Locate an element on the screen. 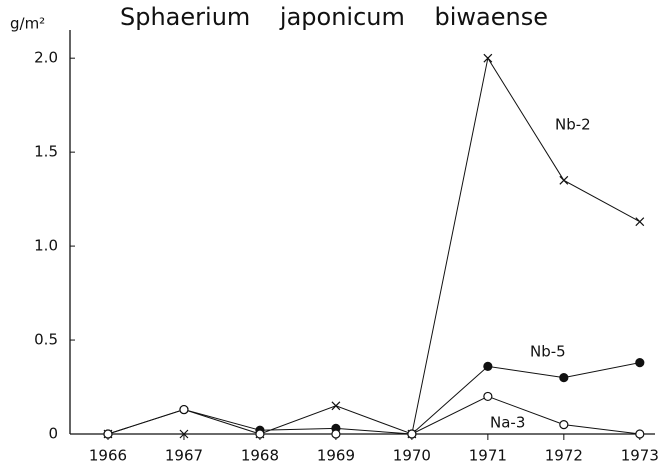 This screenshot has height=467, width=665. x-tick-label: 1970 is located at coordinates (412, 456).